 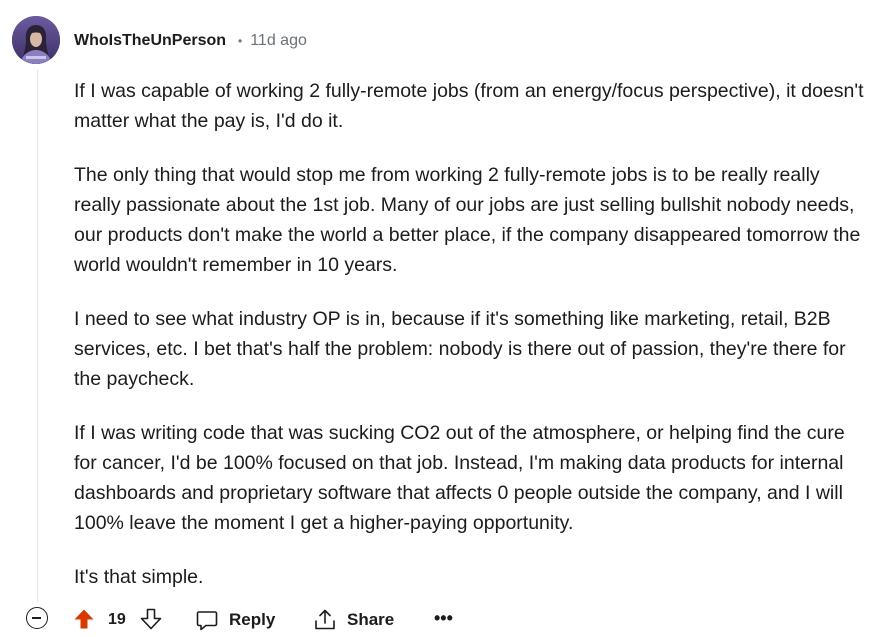 I want to click on timestamp: 11d ago, so click(x=278, y=40).